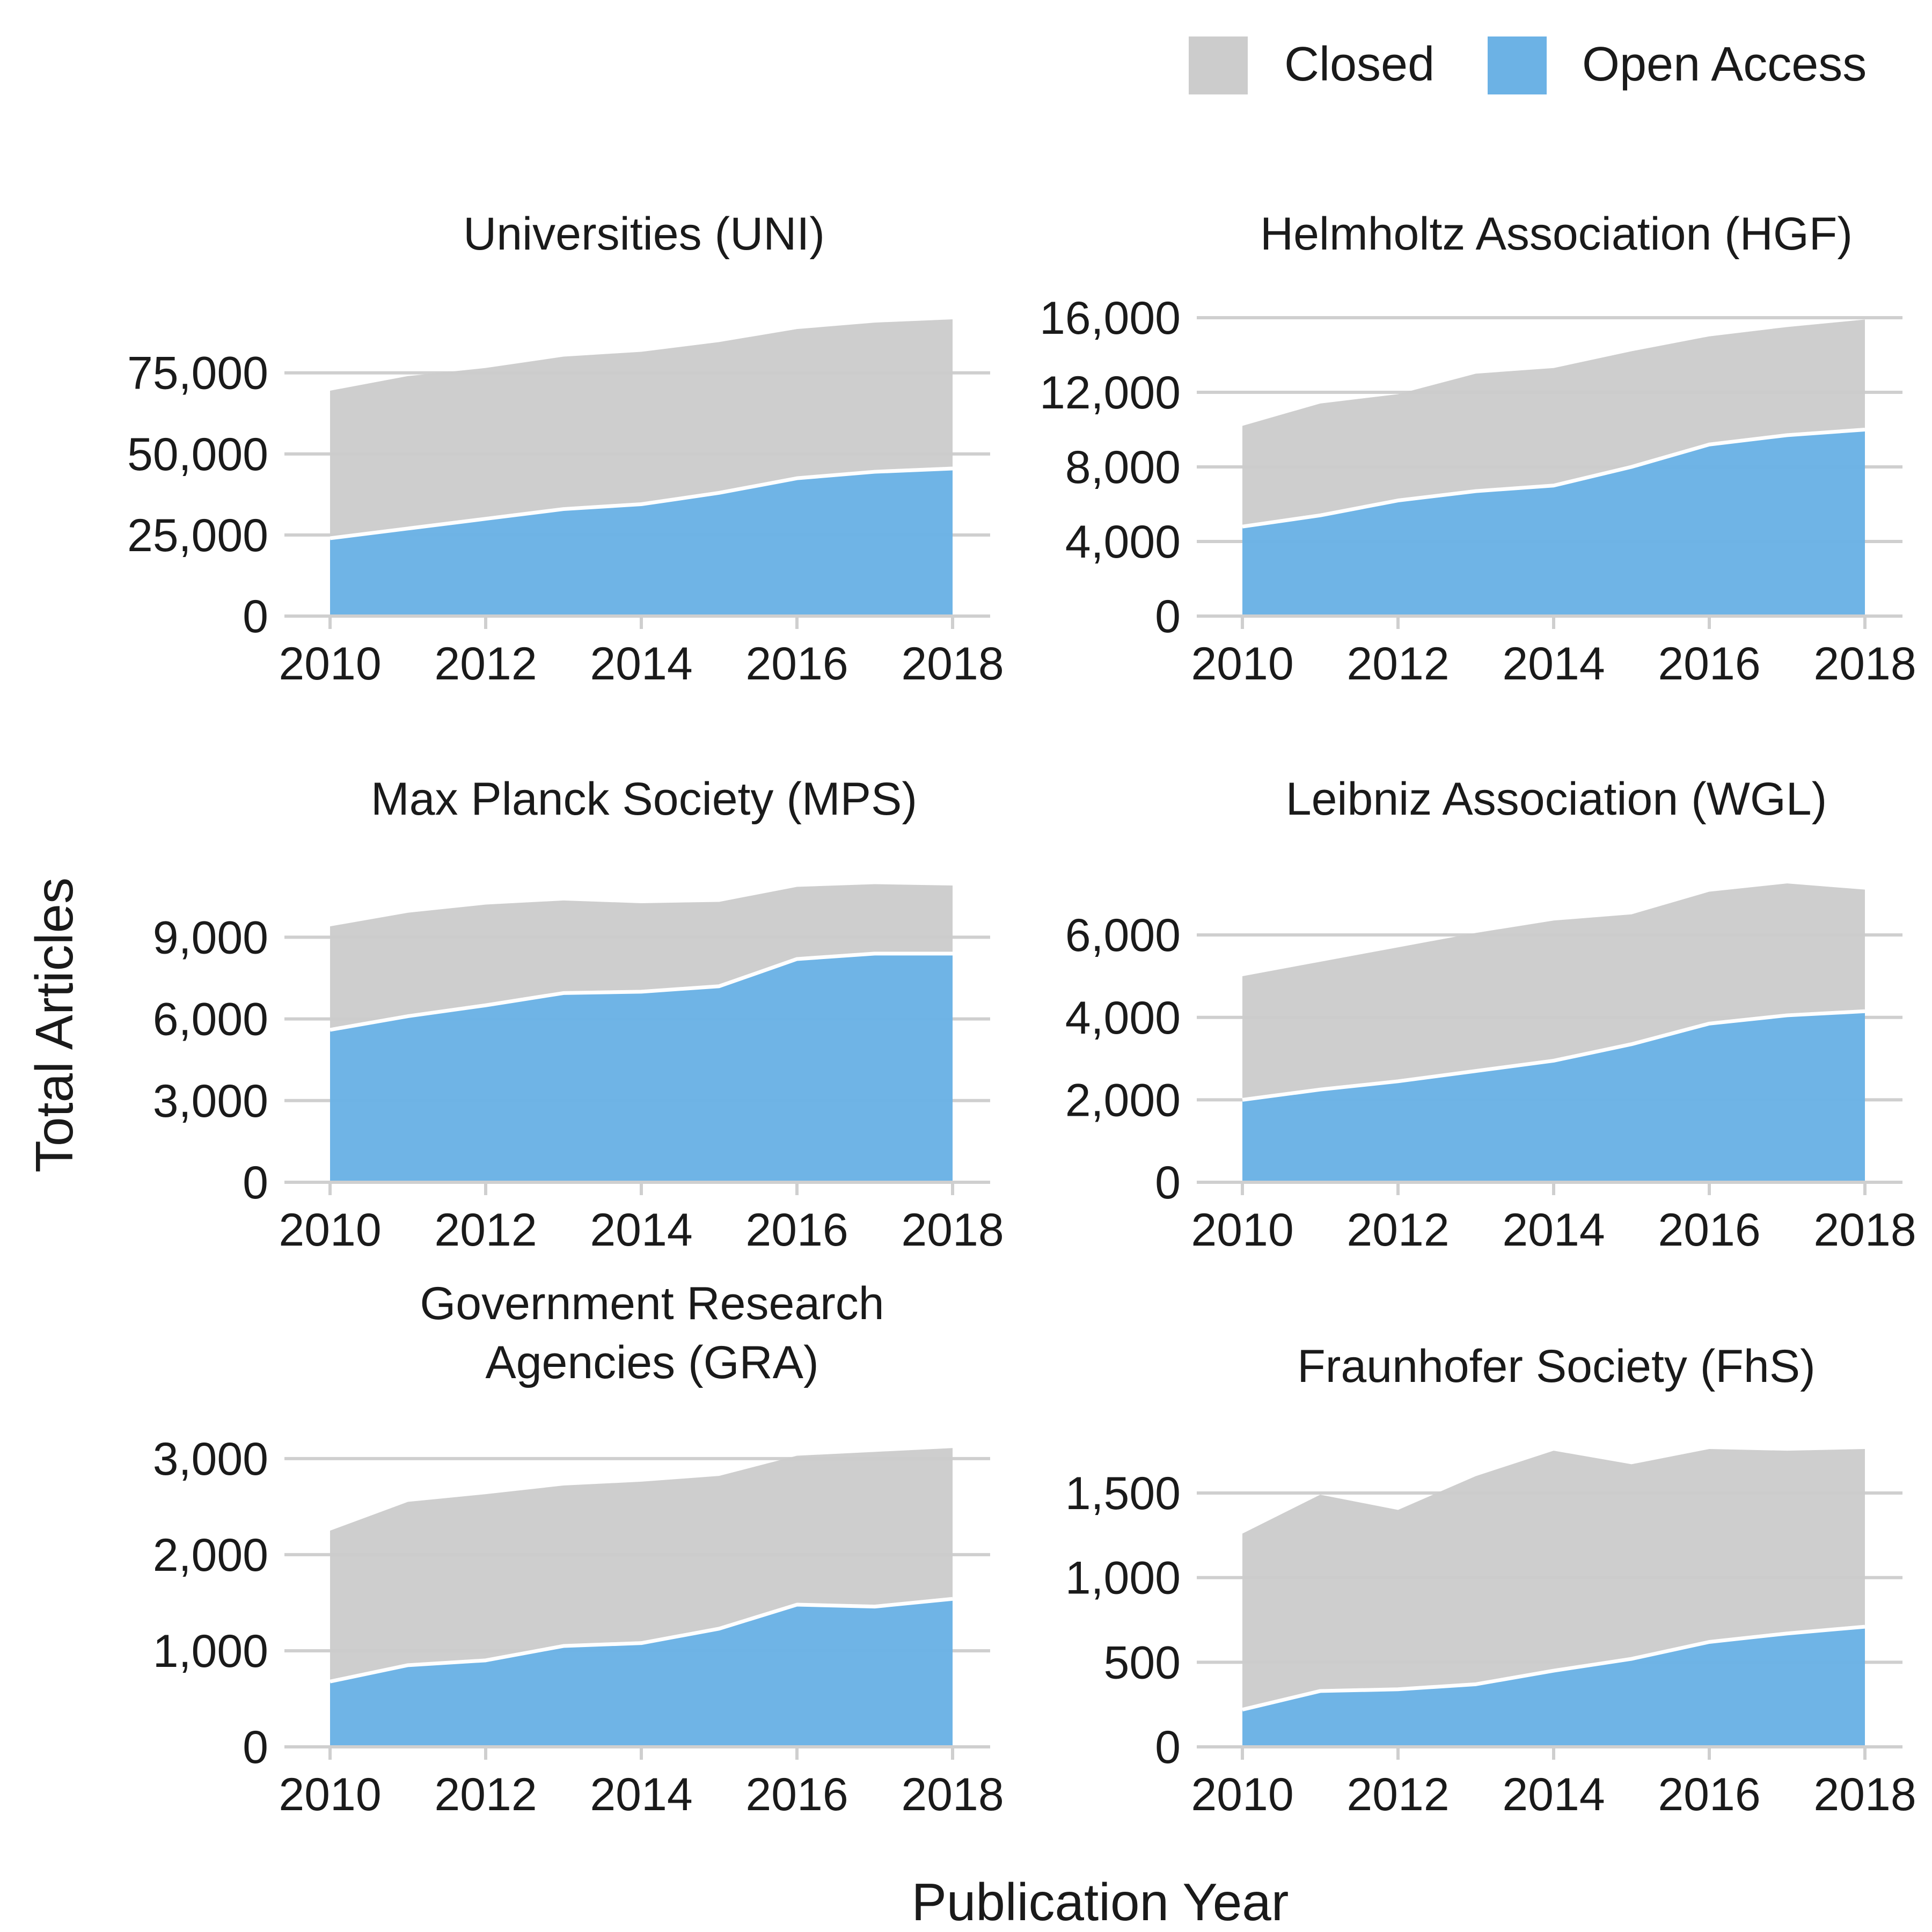 This screenshot has width=1932, height=1932. Describe the element at coordinates (197, 535) in the screenshot. I see `y-tick-label: 25,000` at that location.